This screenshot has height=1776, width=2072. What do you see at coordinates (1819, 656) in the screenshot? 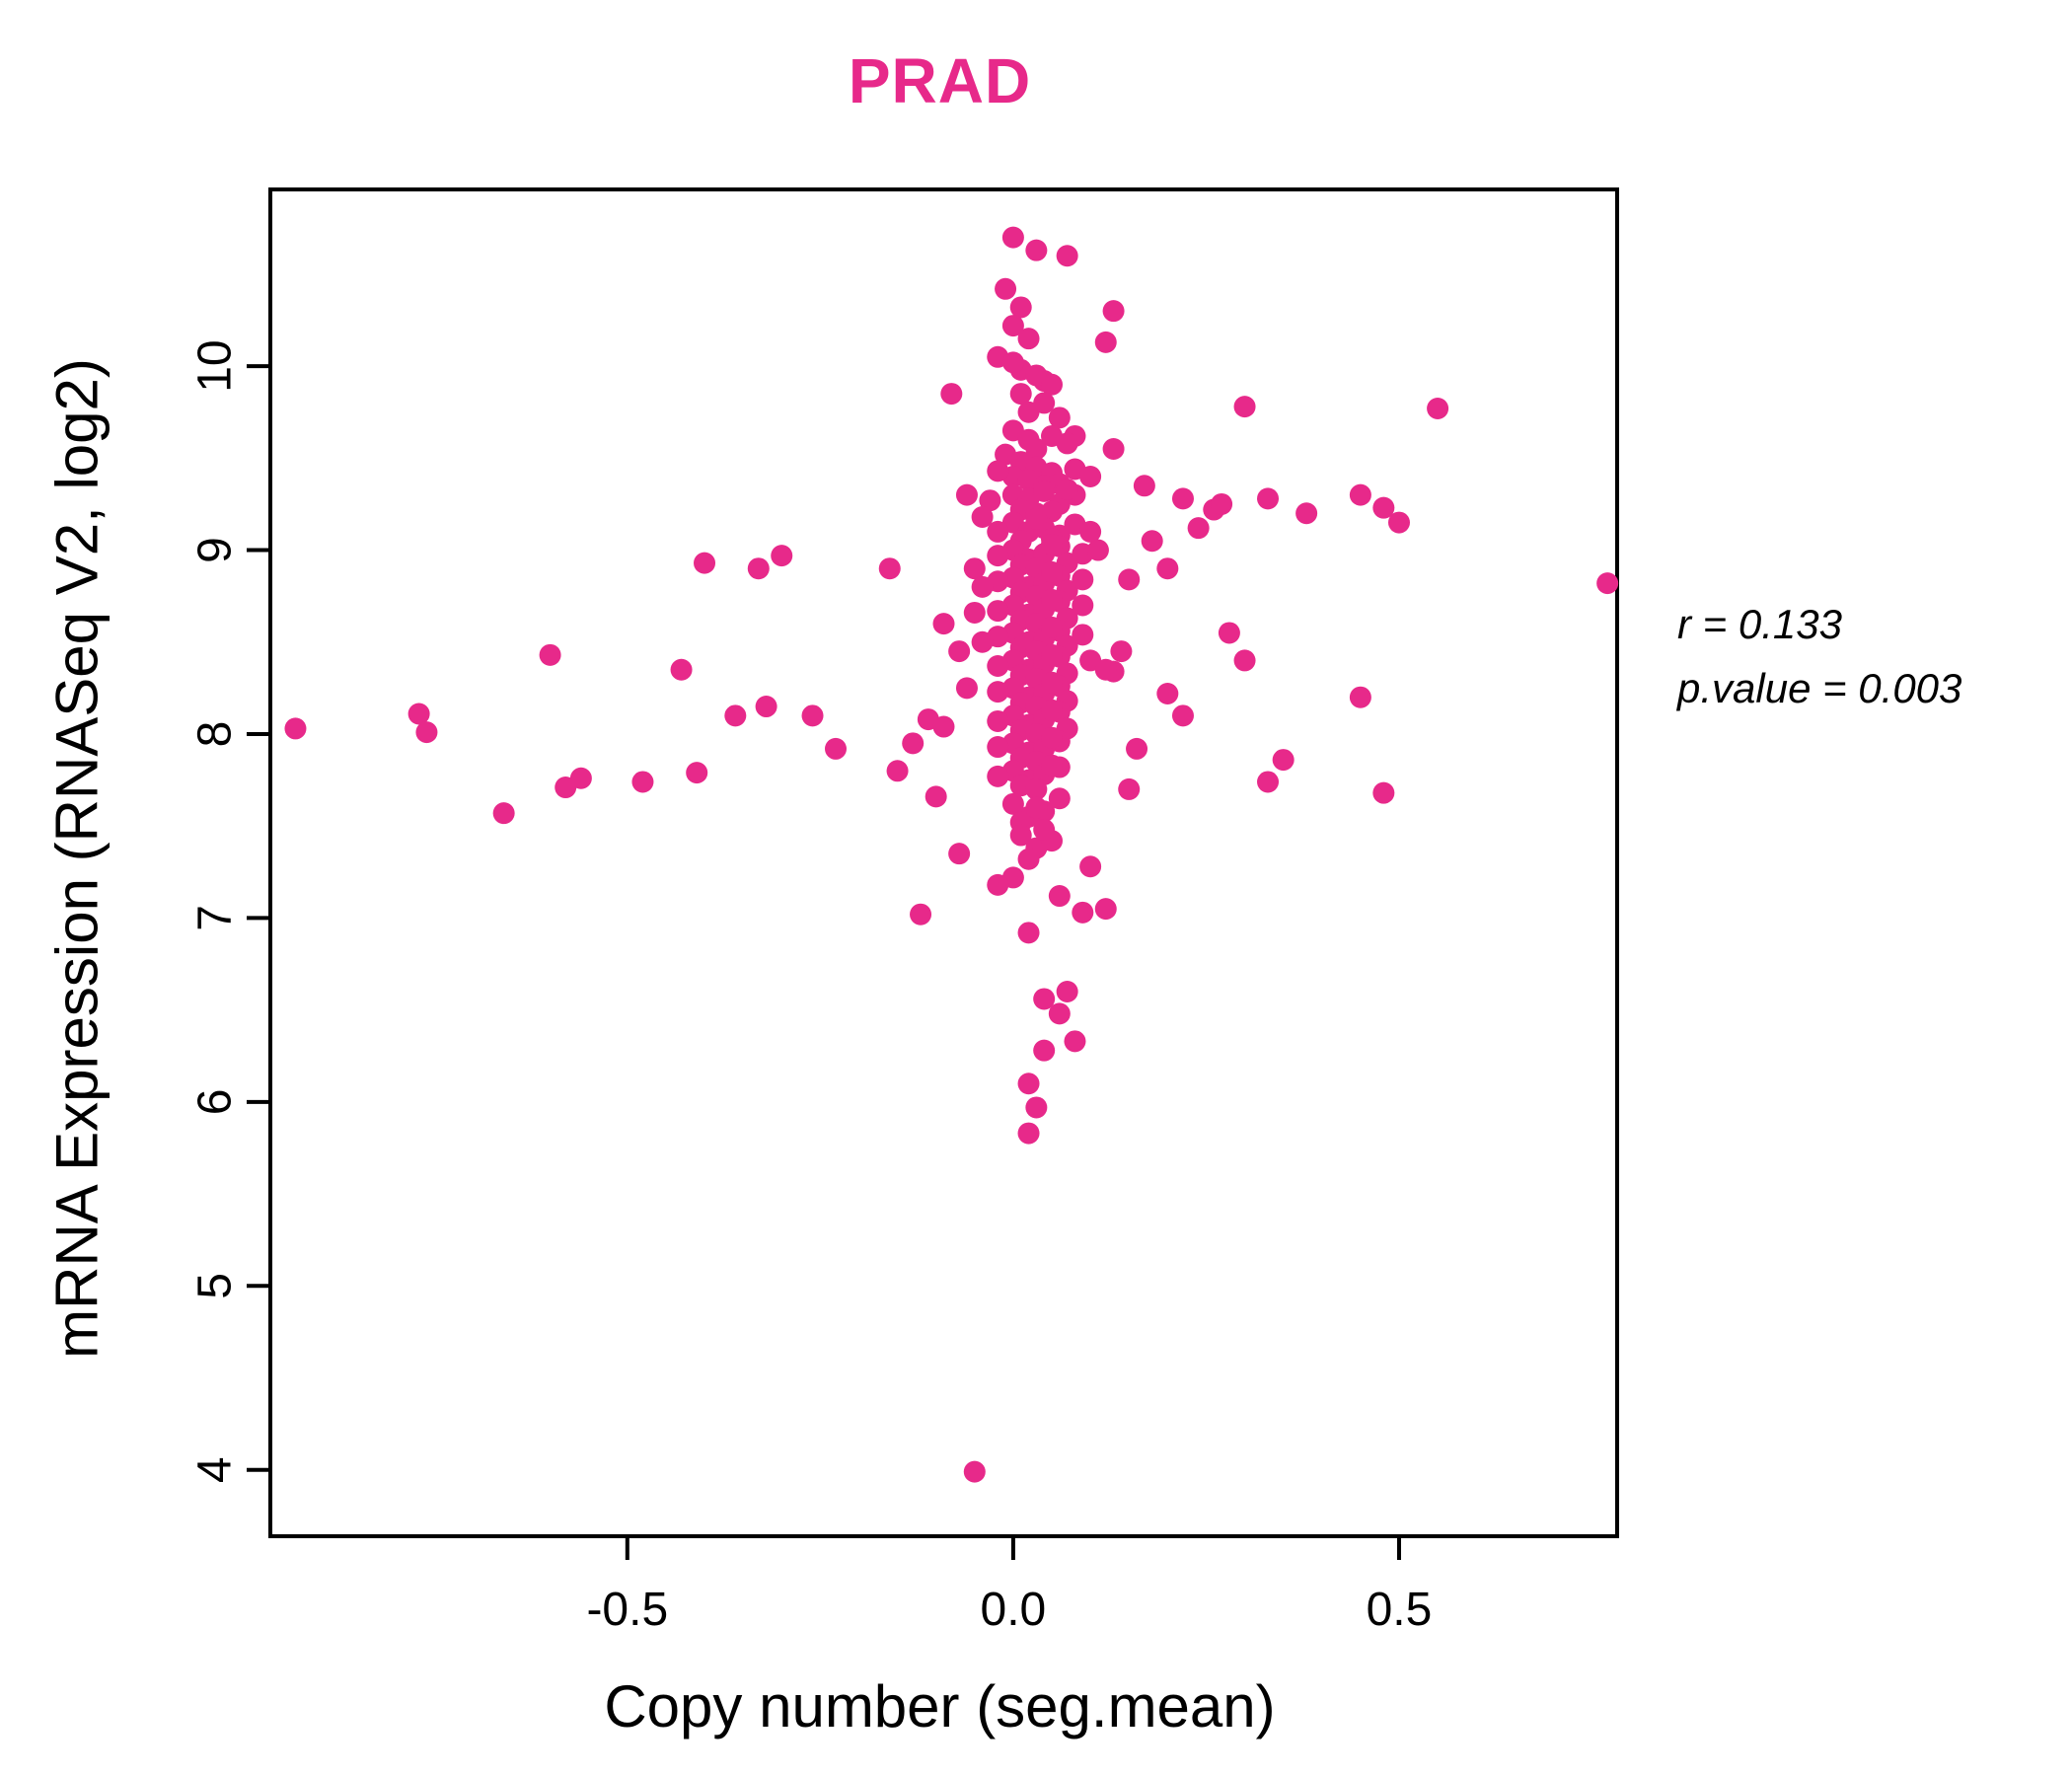
I see `stats-annotation: r = 0.133 p.value = 0.003` at bounding box center [1819, 656].